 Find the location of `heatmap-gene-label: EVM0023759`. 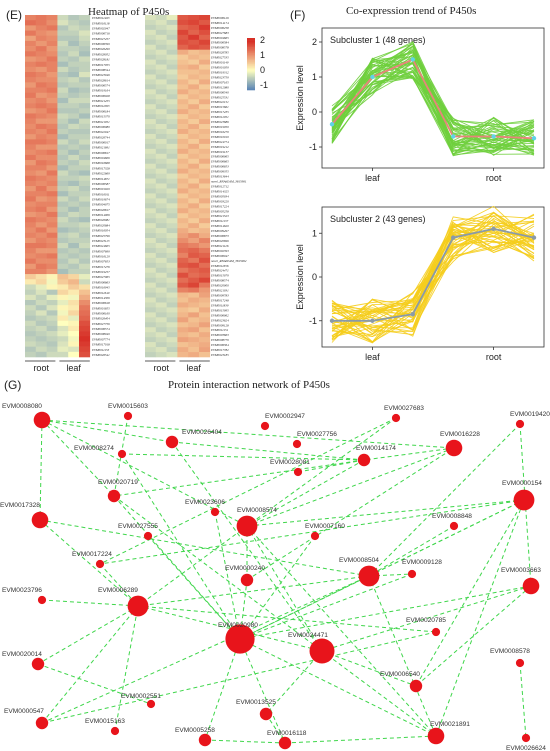

heatmap-gene-label: EVM0023759 is located at coordinates (219, 77).